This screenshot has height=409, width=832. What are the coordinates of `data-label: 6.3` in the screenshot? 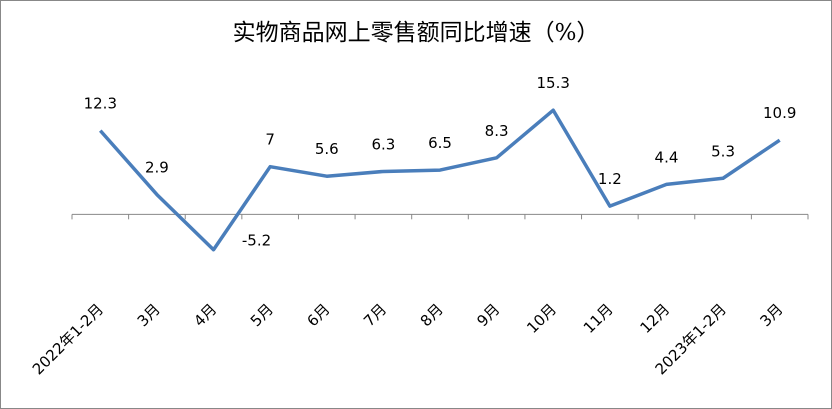 It's located at (383, 144).